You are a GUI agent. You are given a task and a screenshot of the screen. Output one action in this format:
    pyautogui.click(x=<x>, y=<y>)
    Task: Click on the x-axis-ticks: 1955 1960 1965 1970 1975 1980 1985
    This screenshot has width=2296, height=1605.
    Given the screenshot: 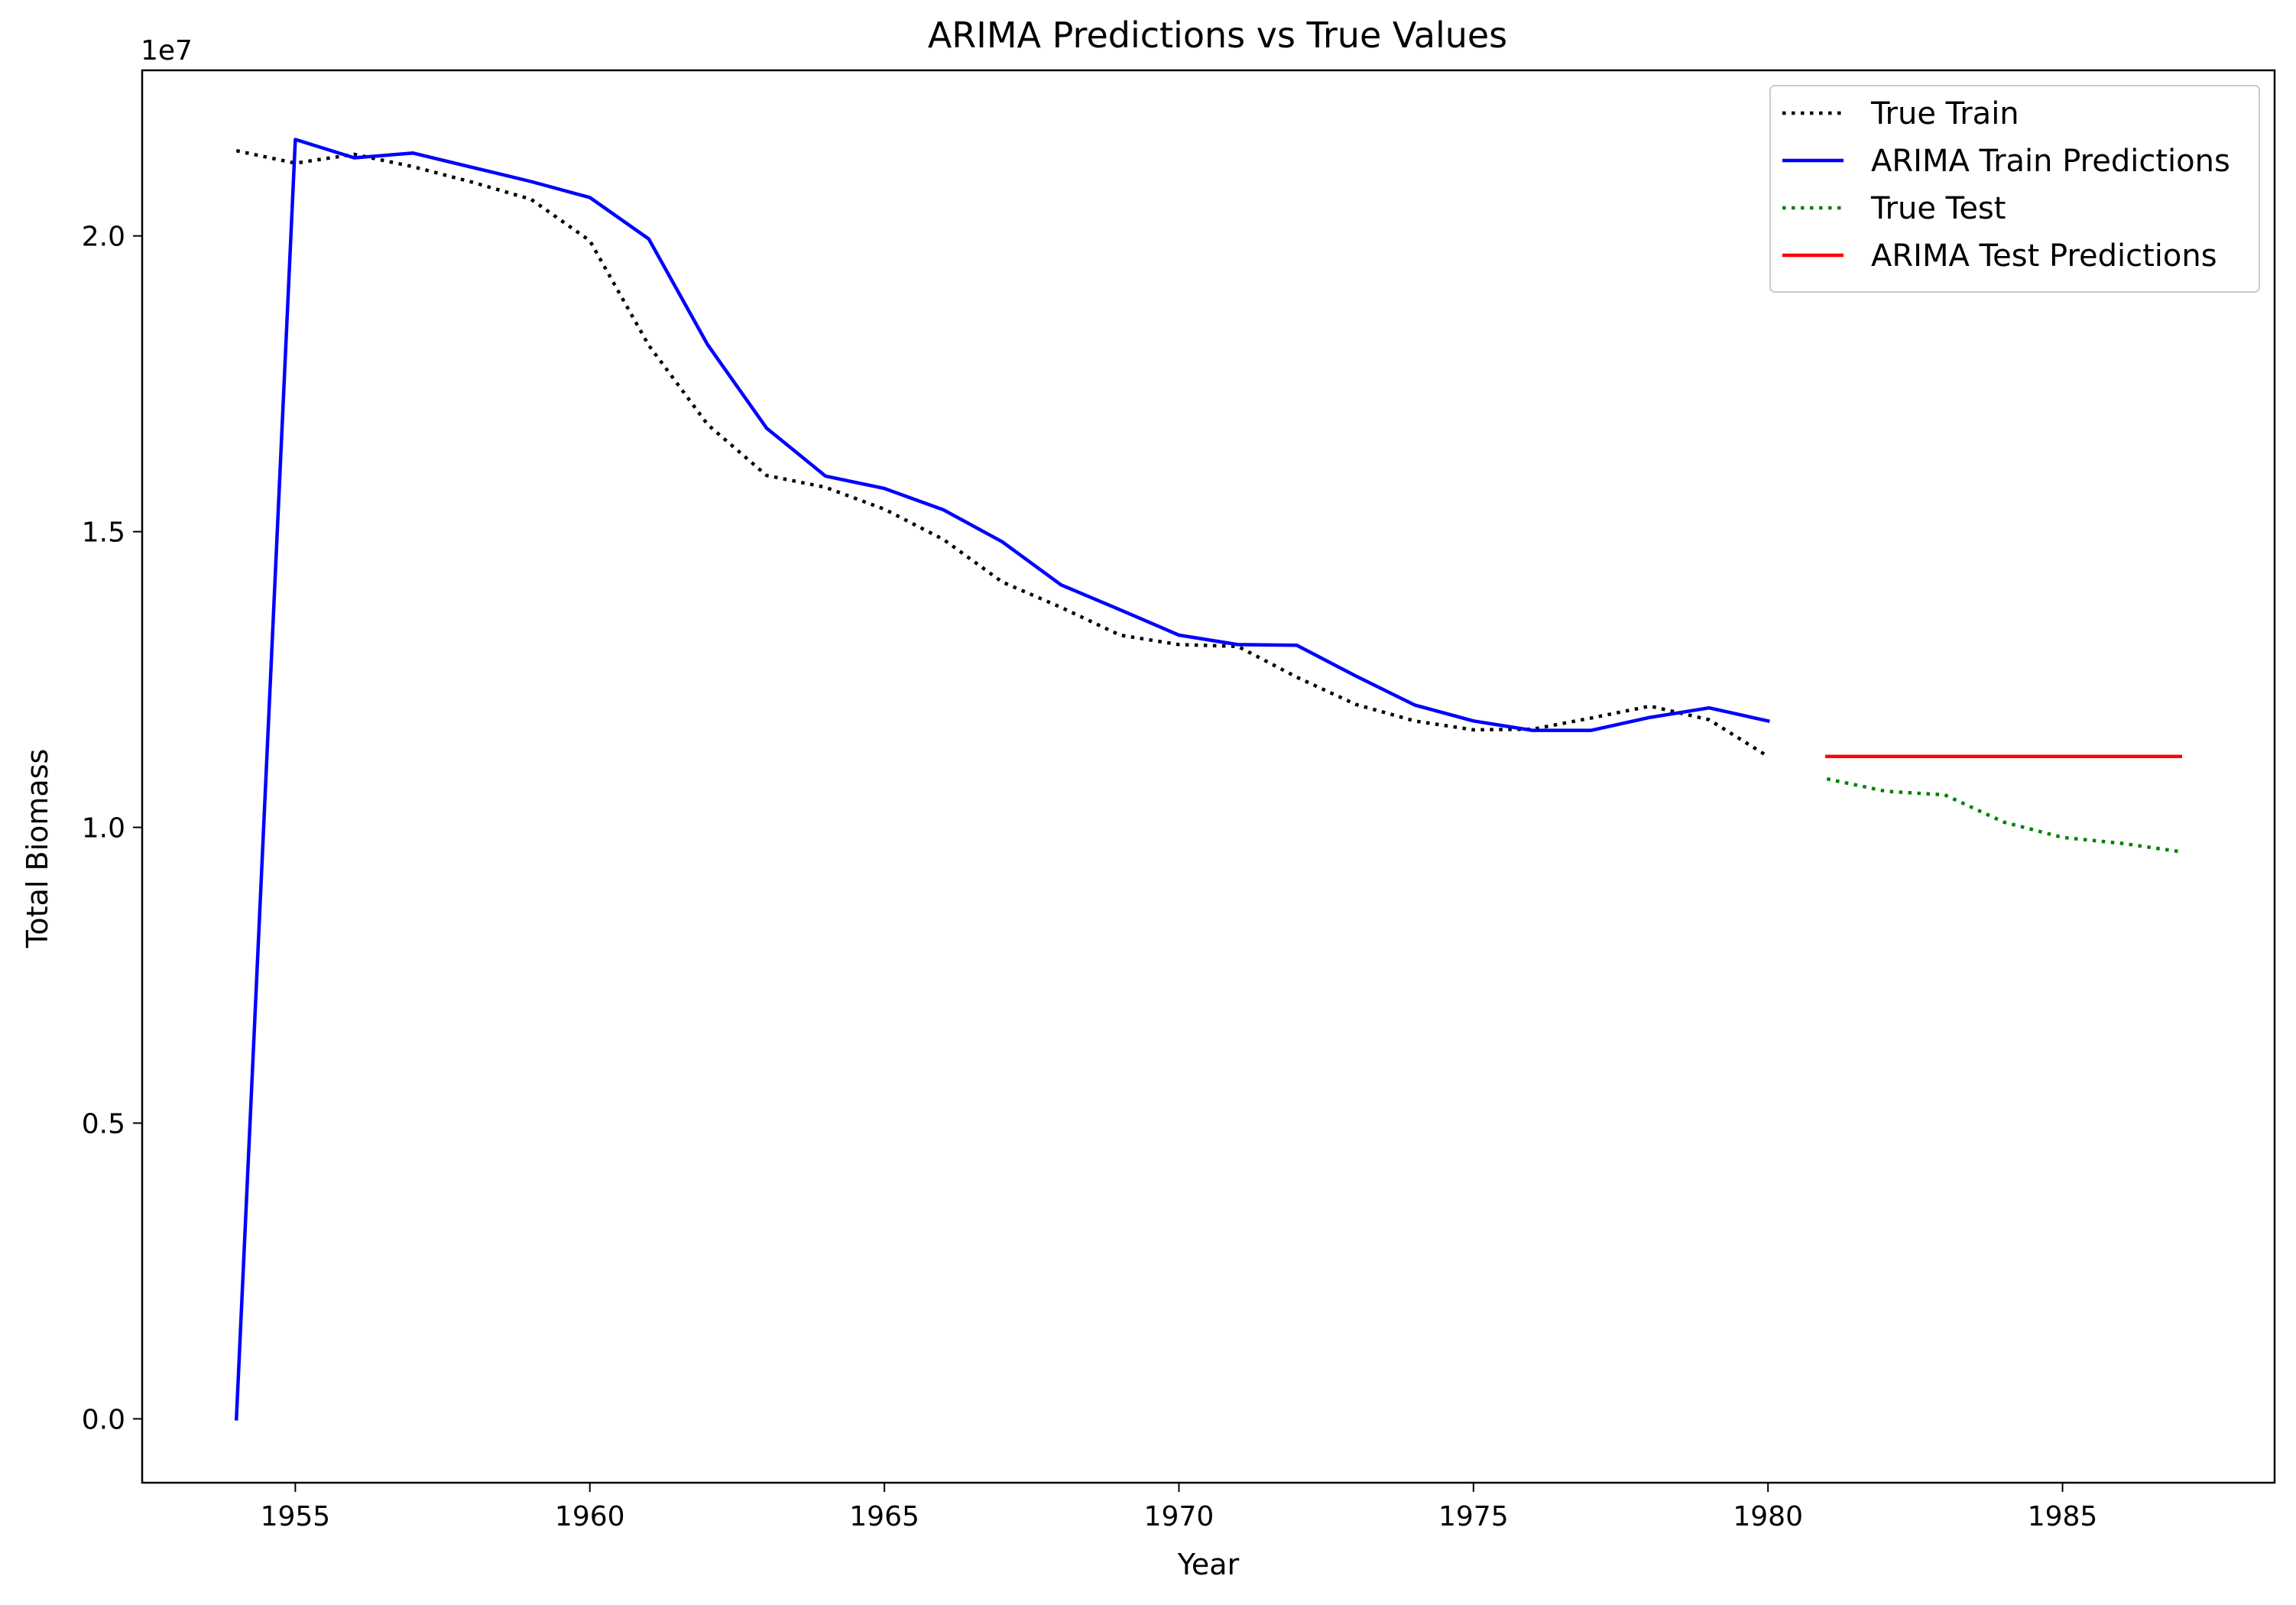 What is the action you would take?
    pyautogui.click(x=1179, y=1507)
    